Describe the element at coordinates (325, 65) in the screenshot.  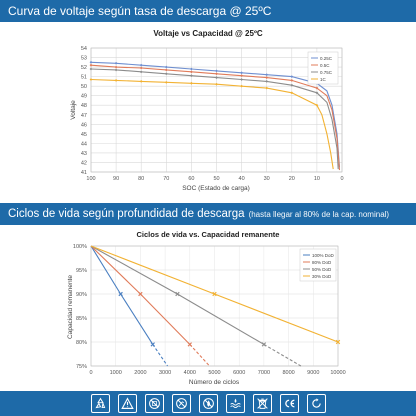
I see `legend-label: 0.5C` at that location.